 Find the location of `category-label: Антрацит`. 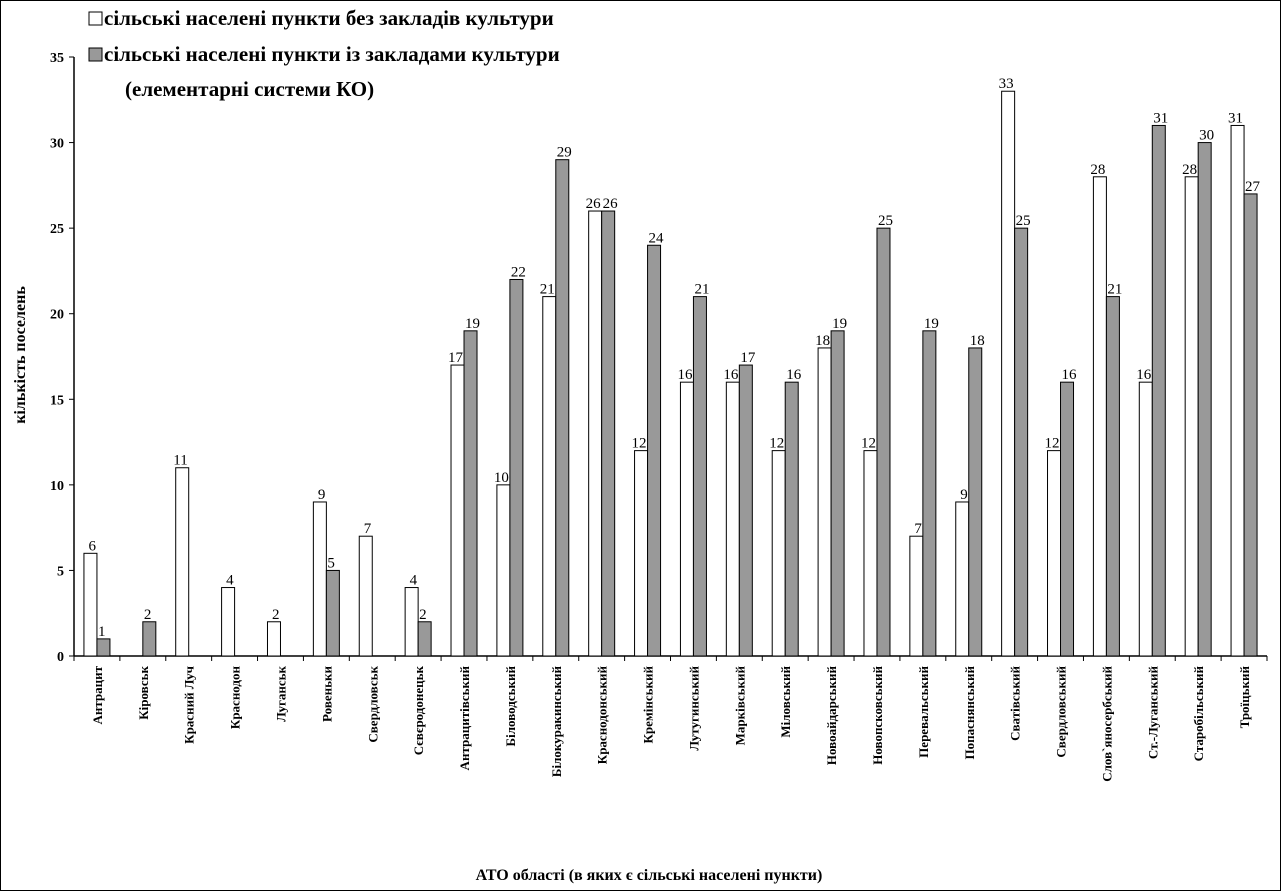

category-label: Антрацит is located at coordinates (97, 694).